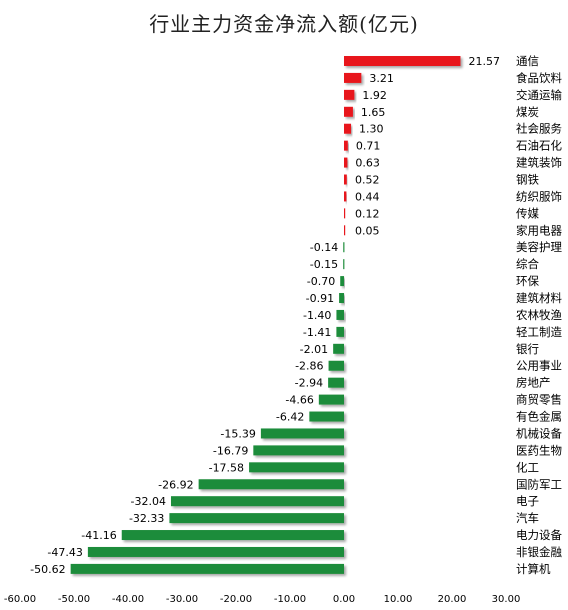  I want to click on category-label: 交通运输, so click(539, 95).